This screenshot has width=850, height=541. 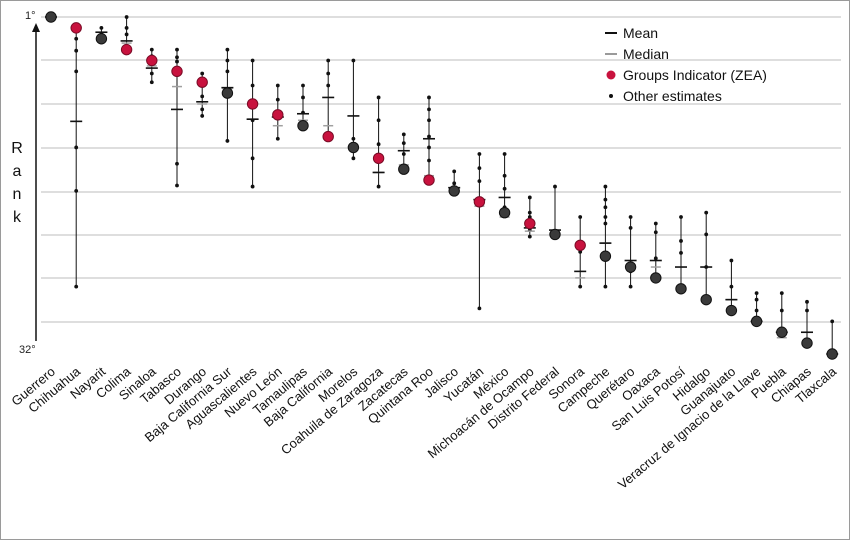 I want to click on y-axis-label-letter: a, so click(x=17, y=171).